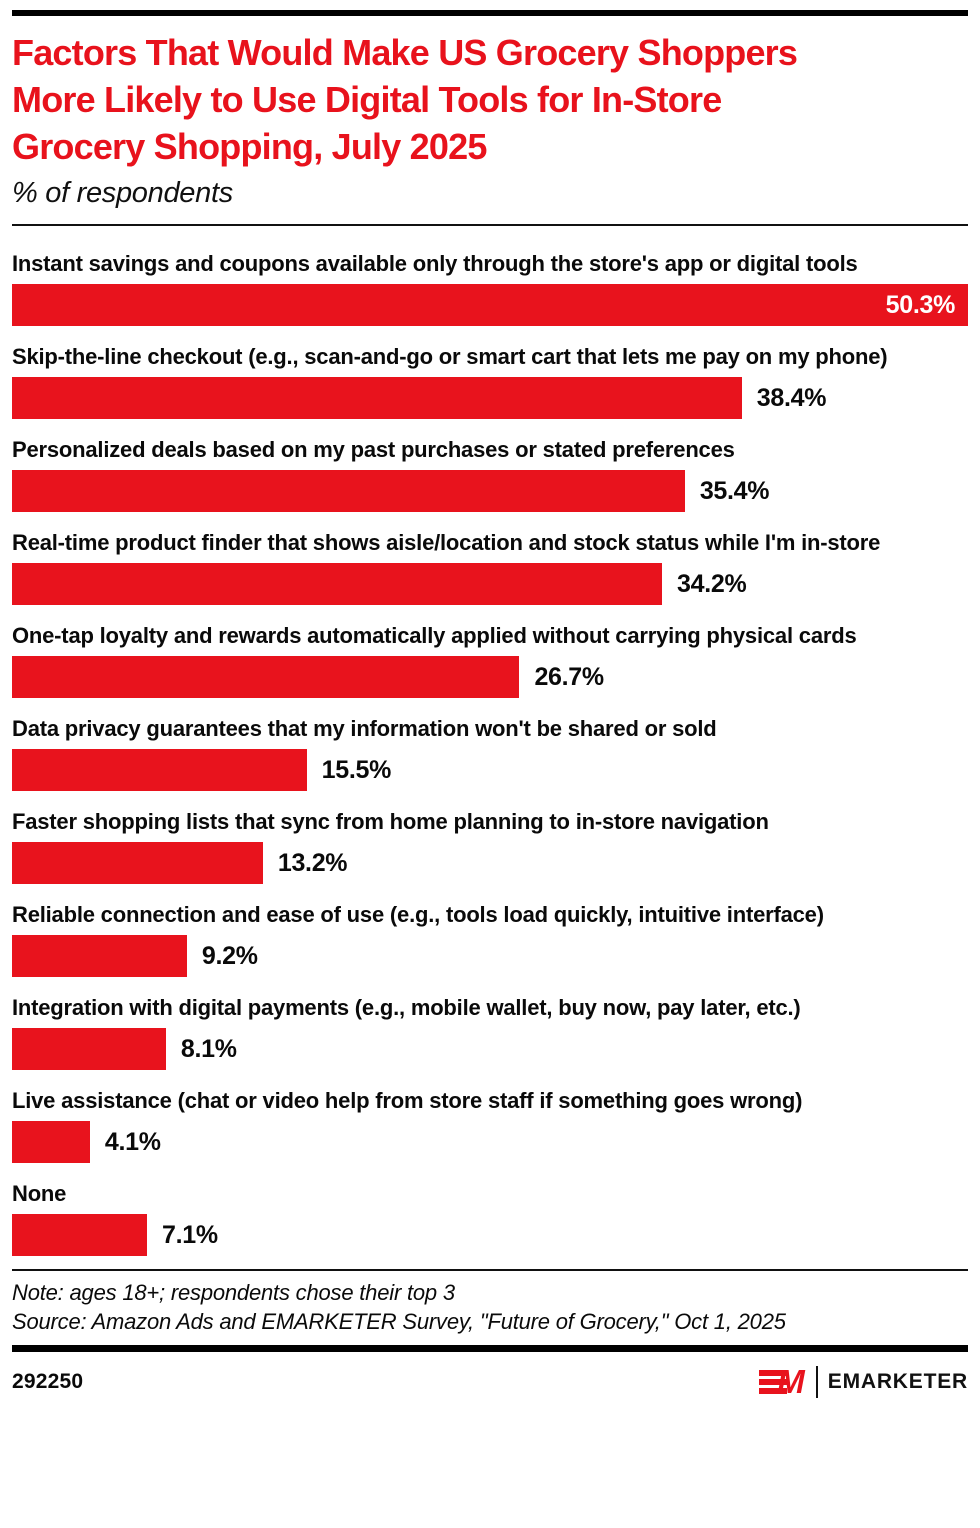 The width and height of the screenshot is (980, 1528). Describe the element at coordinates (490, 956) in the screenshot. I see `bar-row: 9.2%` at that location.